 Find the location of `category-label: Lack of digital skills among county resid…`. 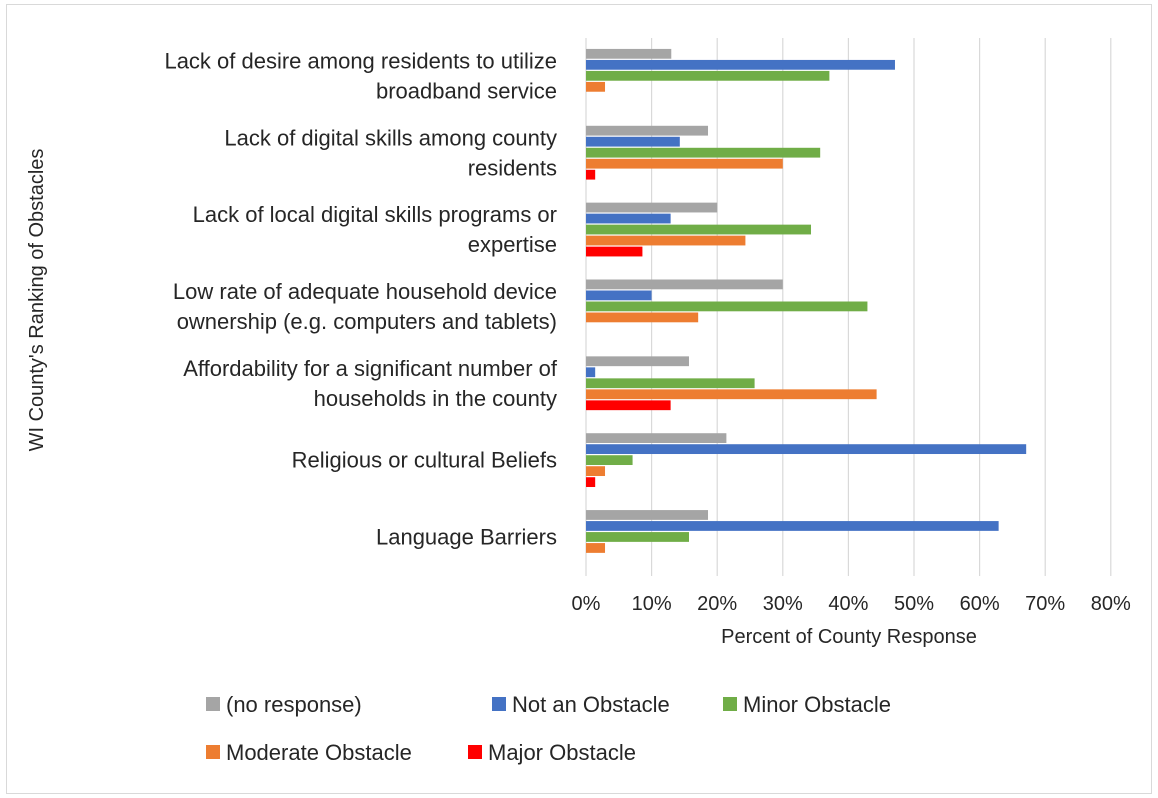

category-label: Lack of digital skills among county resid… is located at coordinates (390, 152).